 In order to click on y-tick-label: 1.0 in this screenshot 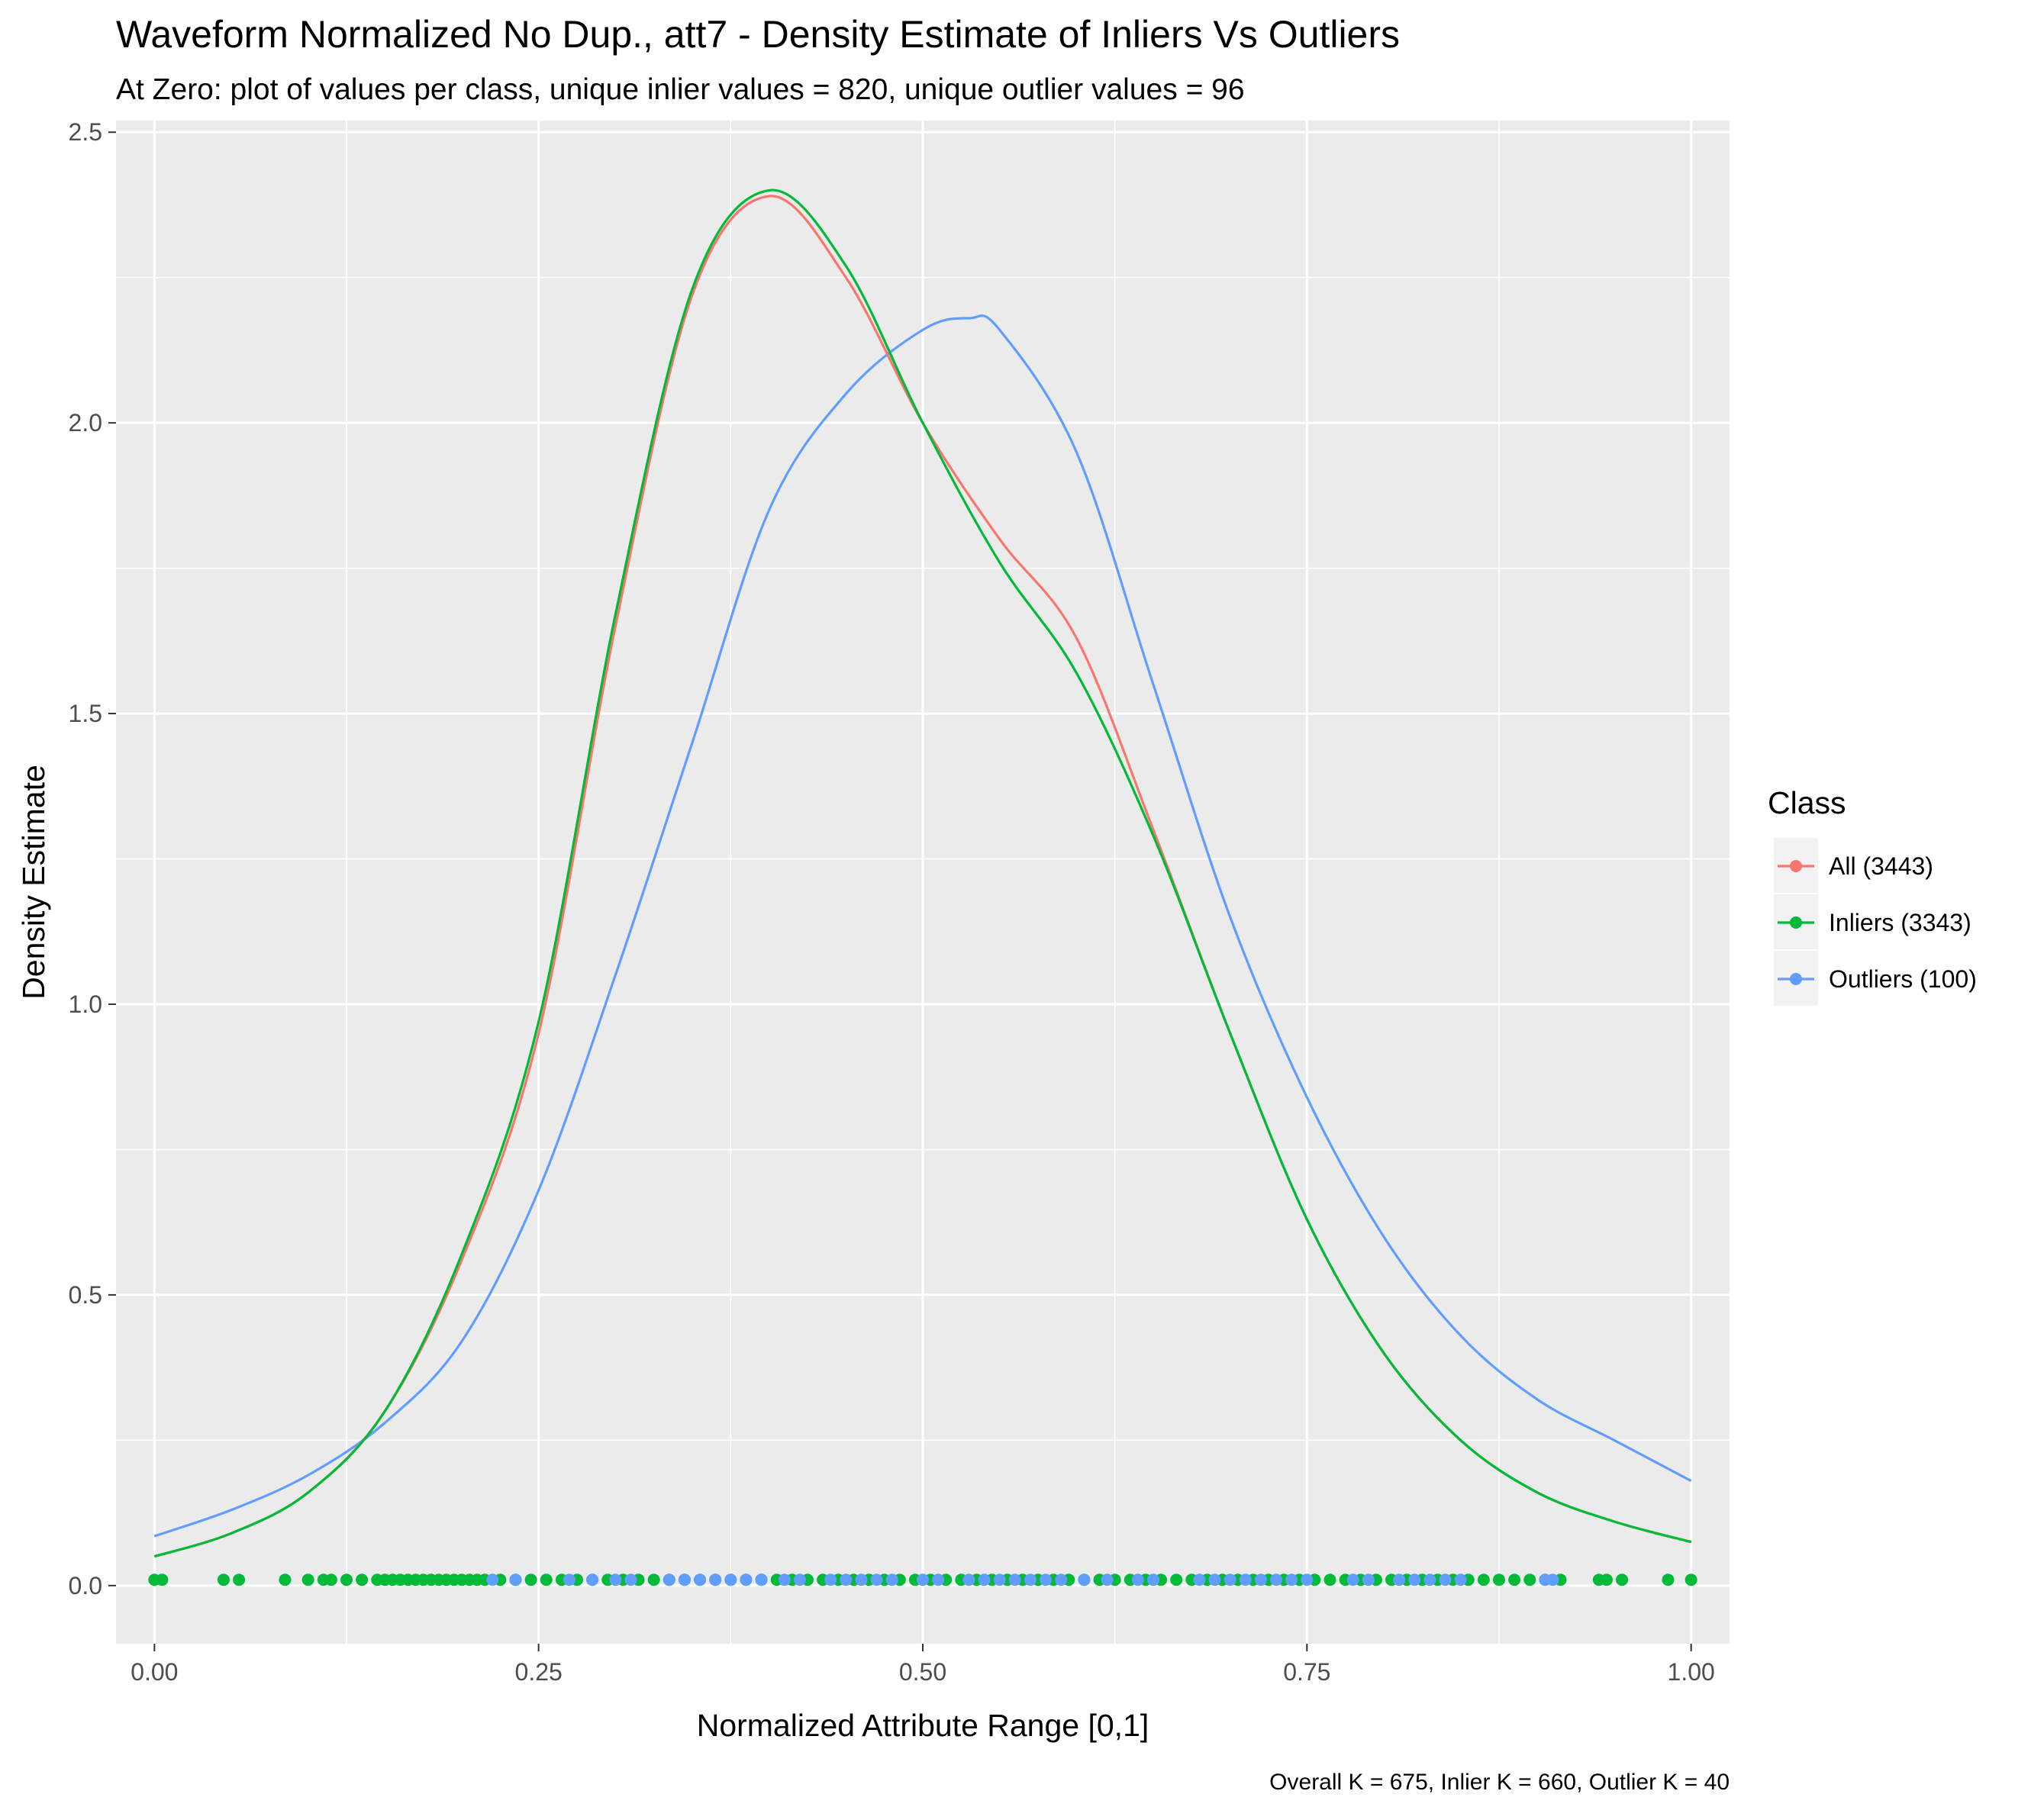, I will do `click(86, 1004)`.